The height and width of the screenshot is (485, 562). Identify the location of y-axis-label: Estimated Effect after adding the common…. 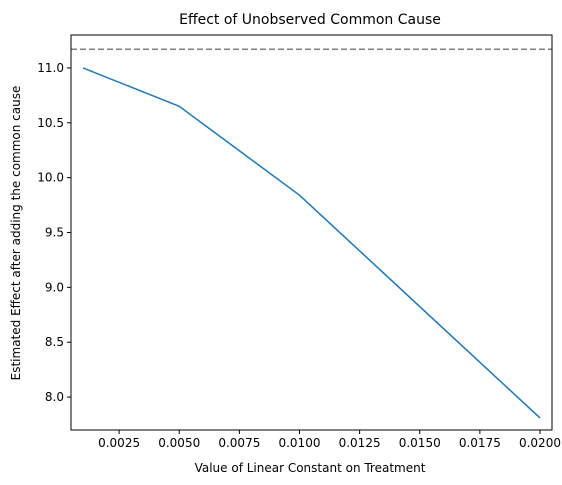
(16, 233).